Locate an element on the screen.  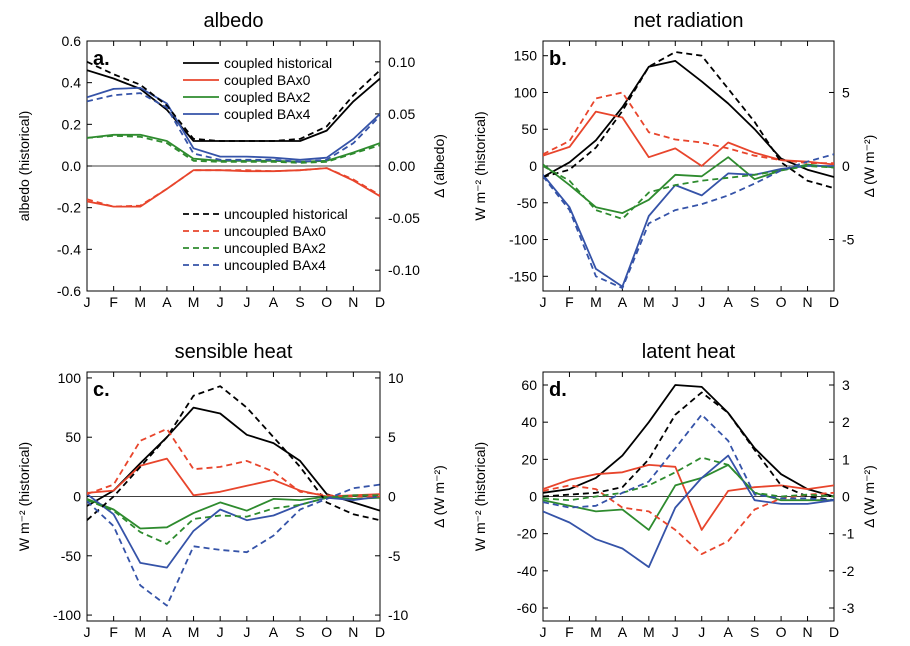
y-tick-label: 150 is located at coordinates (526, 56).